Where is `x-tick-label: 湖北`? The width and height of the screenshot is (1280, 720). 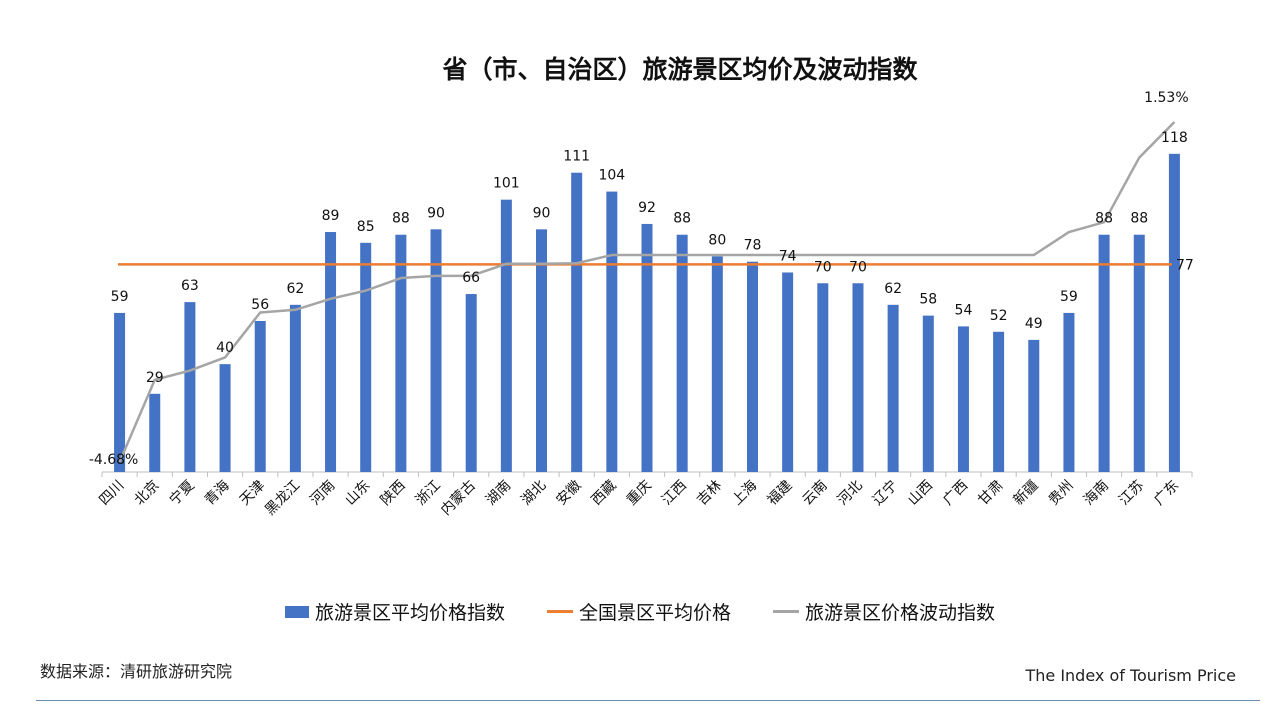
x-tick-label: 湖北 is located at coordinates (533, 493).